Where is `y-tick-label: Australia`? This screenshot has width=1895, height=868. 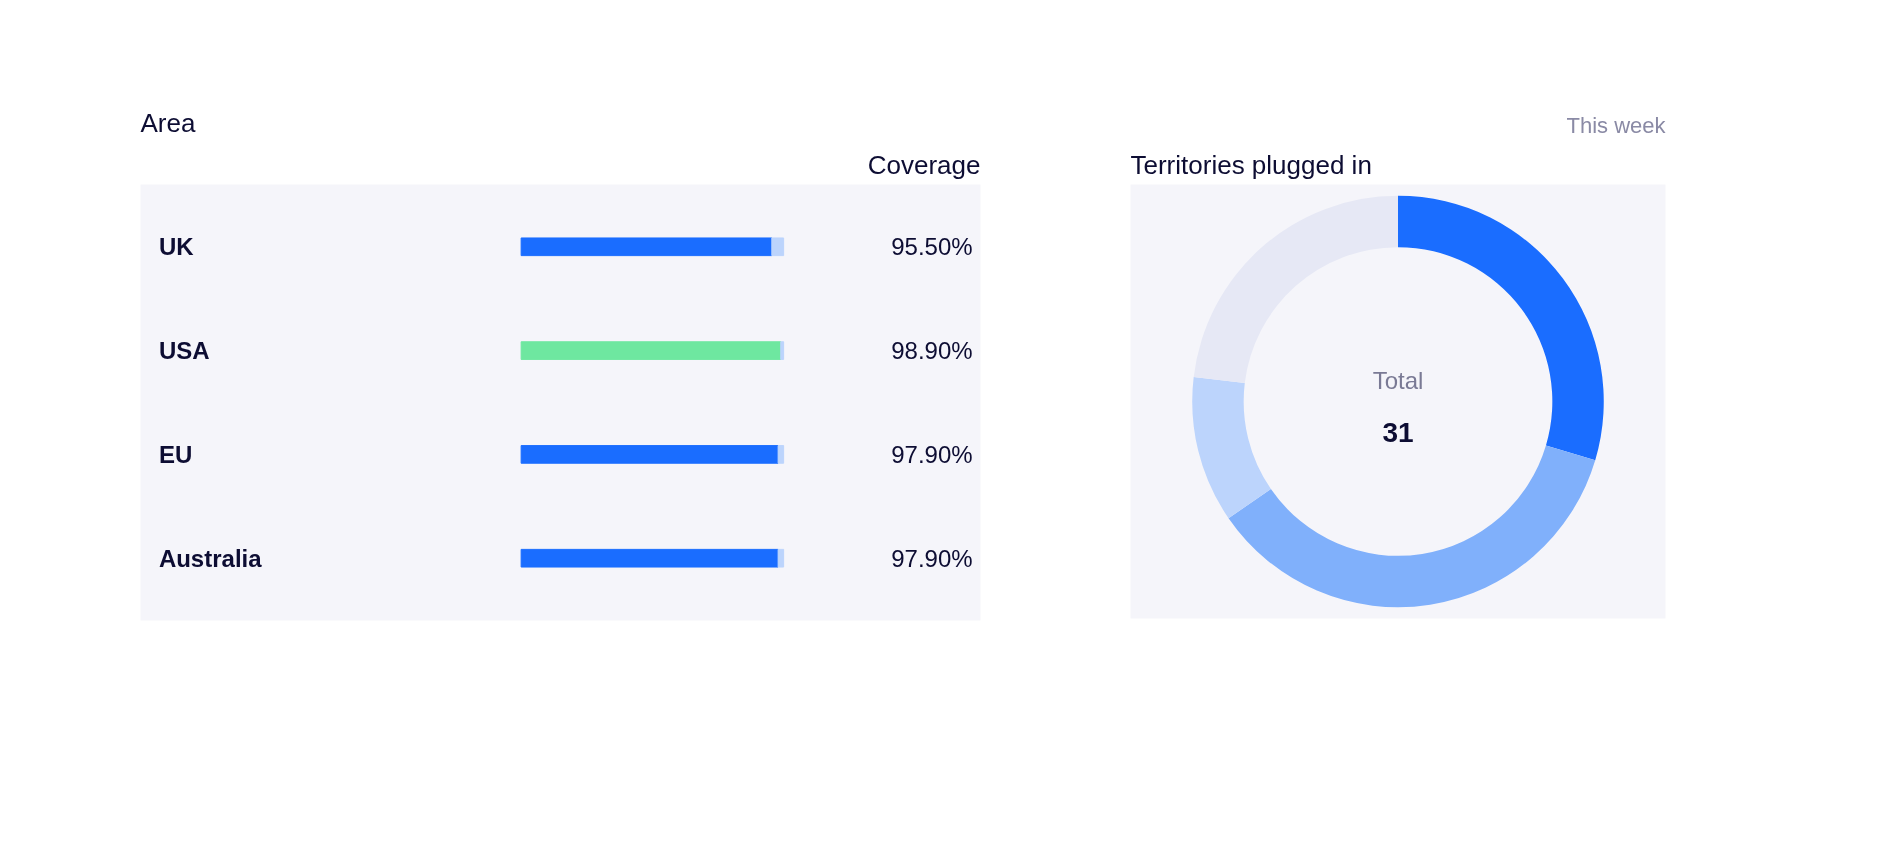
y-tick-label: Australia is located at coordinates (210, 558).